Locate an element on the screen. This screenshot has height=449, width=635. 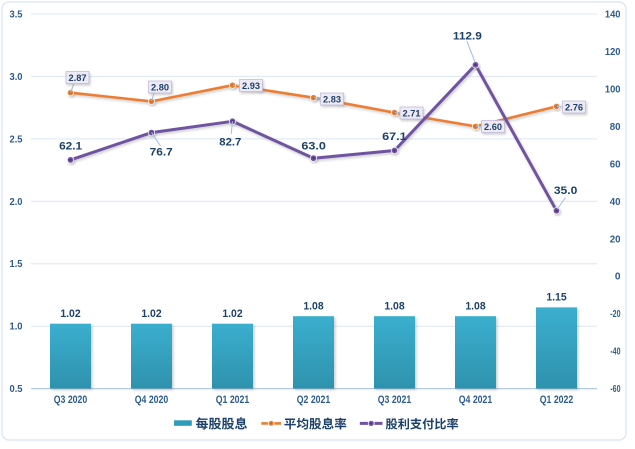
svg-text: Q2 2021 is located at coordinates (314, 400).